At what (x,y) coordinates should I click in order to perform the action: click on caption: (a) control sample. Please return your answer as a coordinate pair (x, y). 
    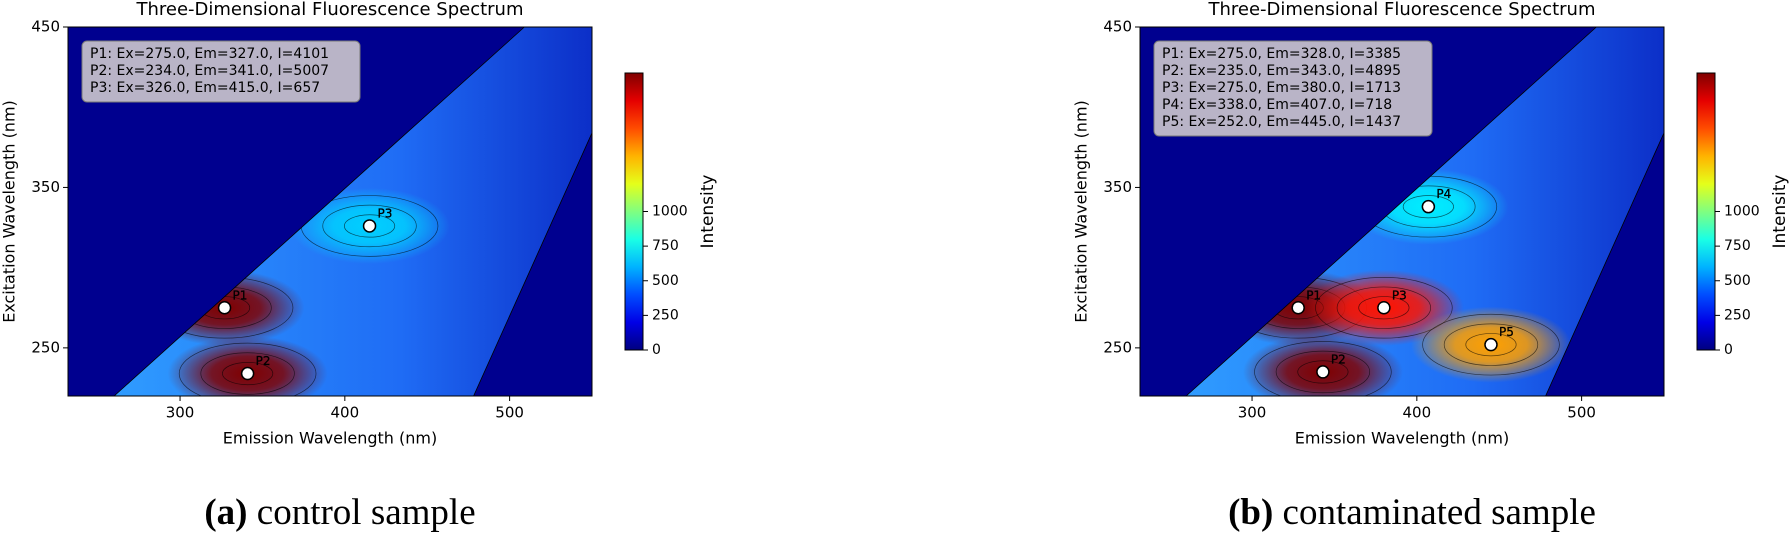
    Looking at the image, I should click on (339, 512).